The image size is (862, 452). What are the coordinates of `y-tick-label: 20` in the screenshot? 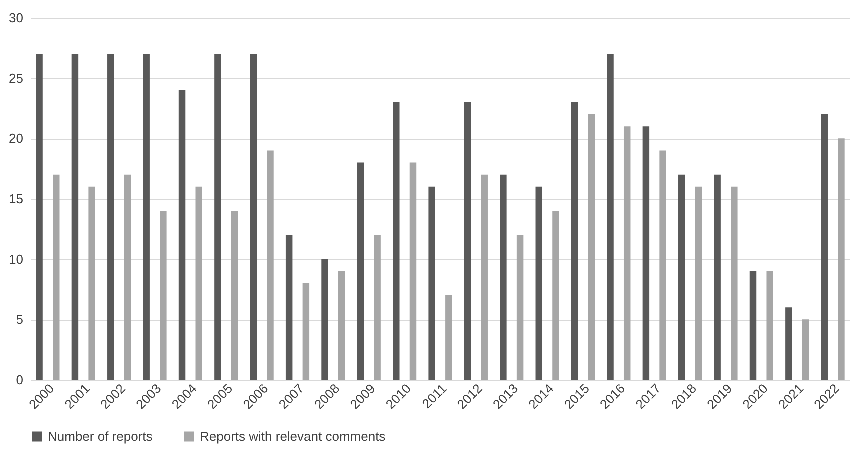 It's located at (16, 138).